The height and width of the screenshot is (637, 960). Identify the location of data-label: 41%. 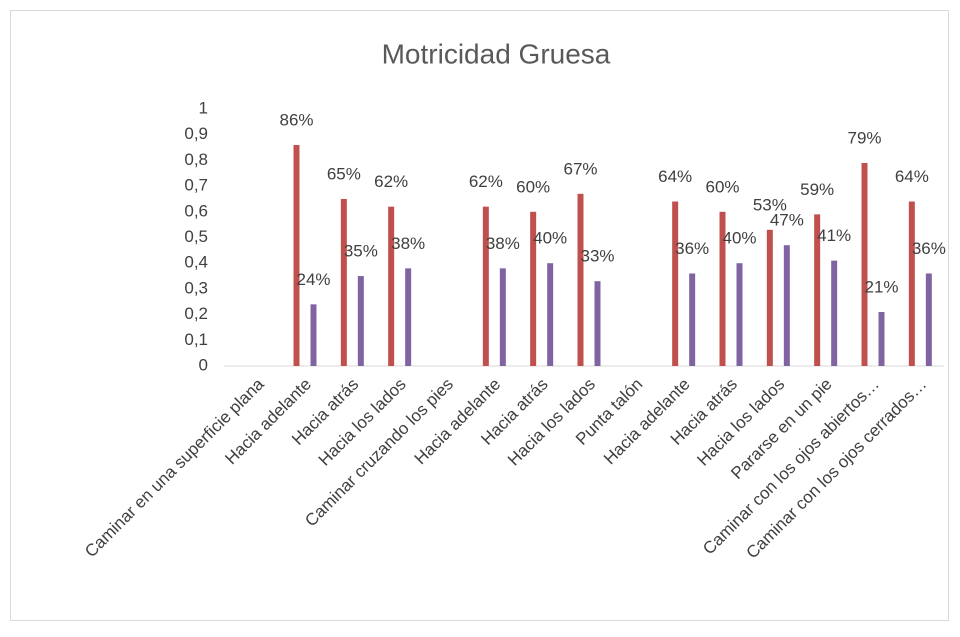
(834, 235).